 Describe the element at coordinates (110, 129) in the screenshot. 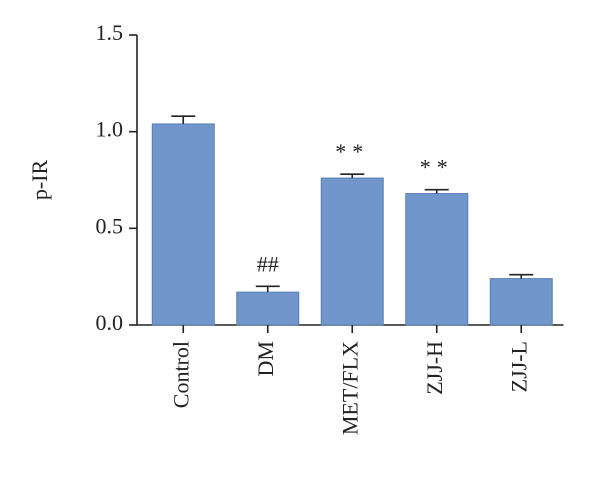

I see `y-tick-label: 1.0` at that location.